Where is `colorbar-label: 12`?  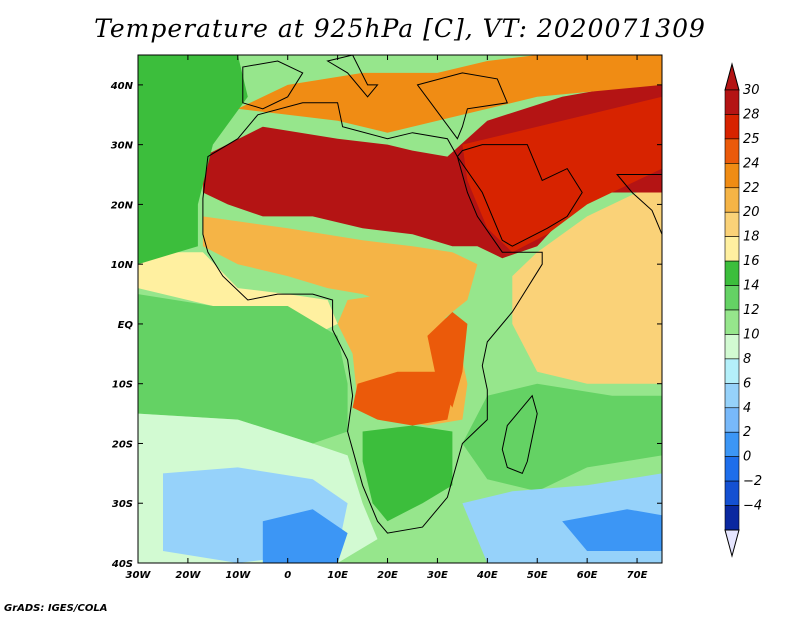 colorbar-label: 12 is located at coordinates (751, 310).